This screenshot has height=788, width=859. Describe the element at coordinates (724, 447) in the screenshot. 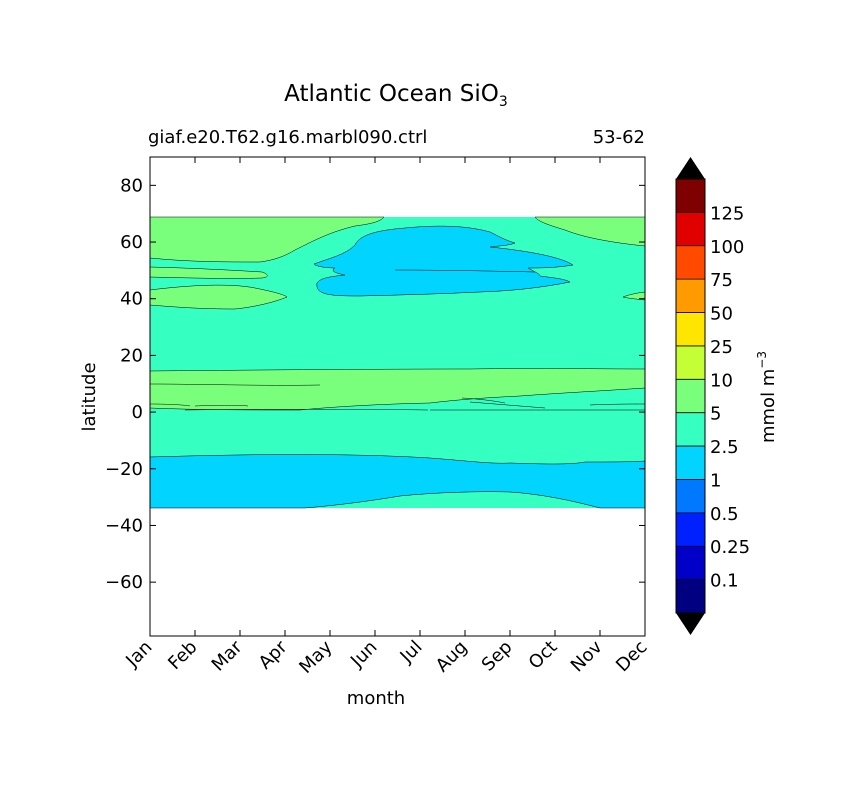

I see `colorbar-tick-label: 2.5` at that location.